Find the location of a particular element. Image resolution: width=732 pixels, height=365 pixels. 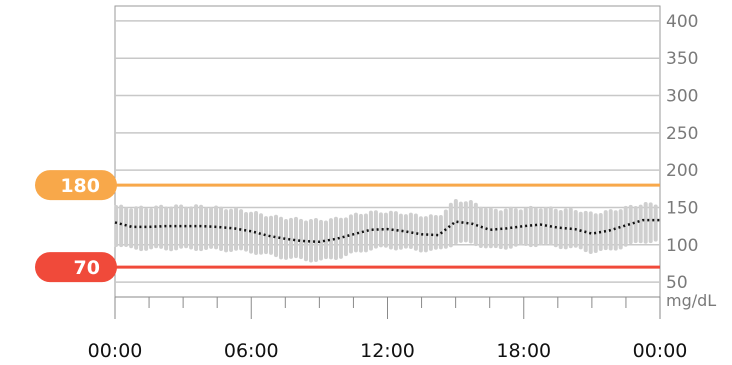

median-trace is located at coordinates (387, 231).